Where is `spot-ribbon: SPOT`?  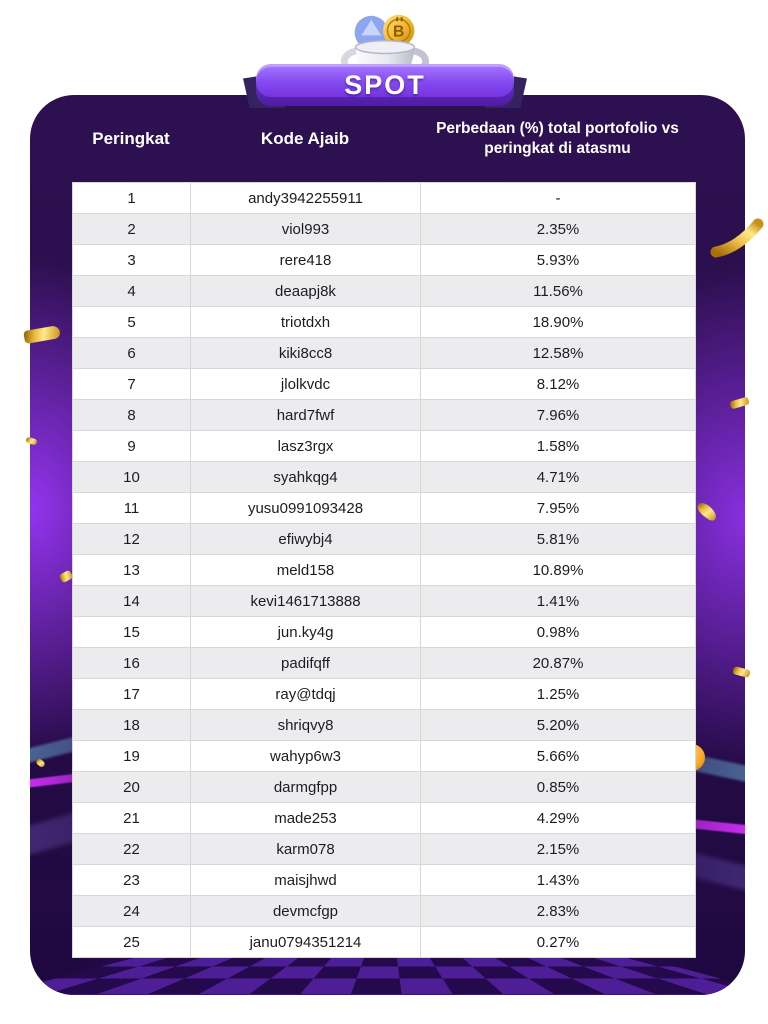
spot-ribbon: SPOT is located at coordinates (385, 83).